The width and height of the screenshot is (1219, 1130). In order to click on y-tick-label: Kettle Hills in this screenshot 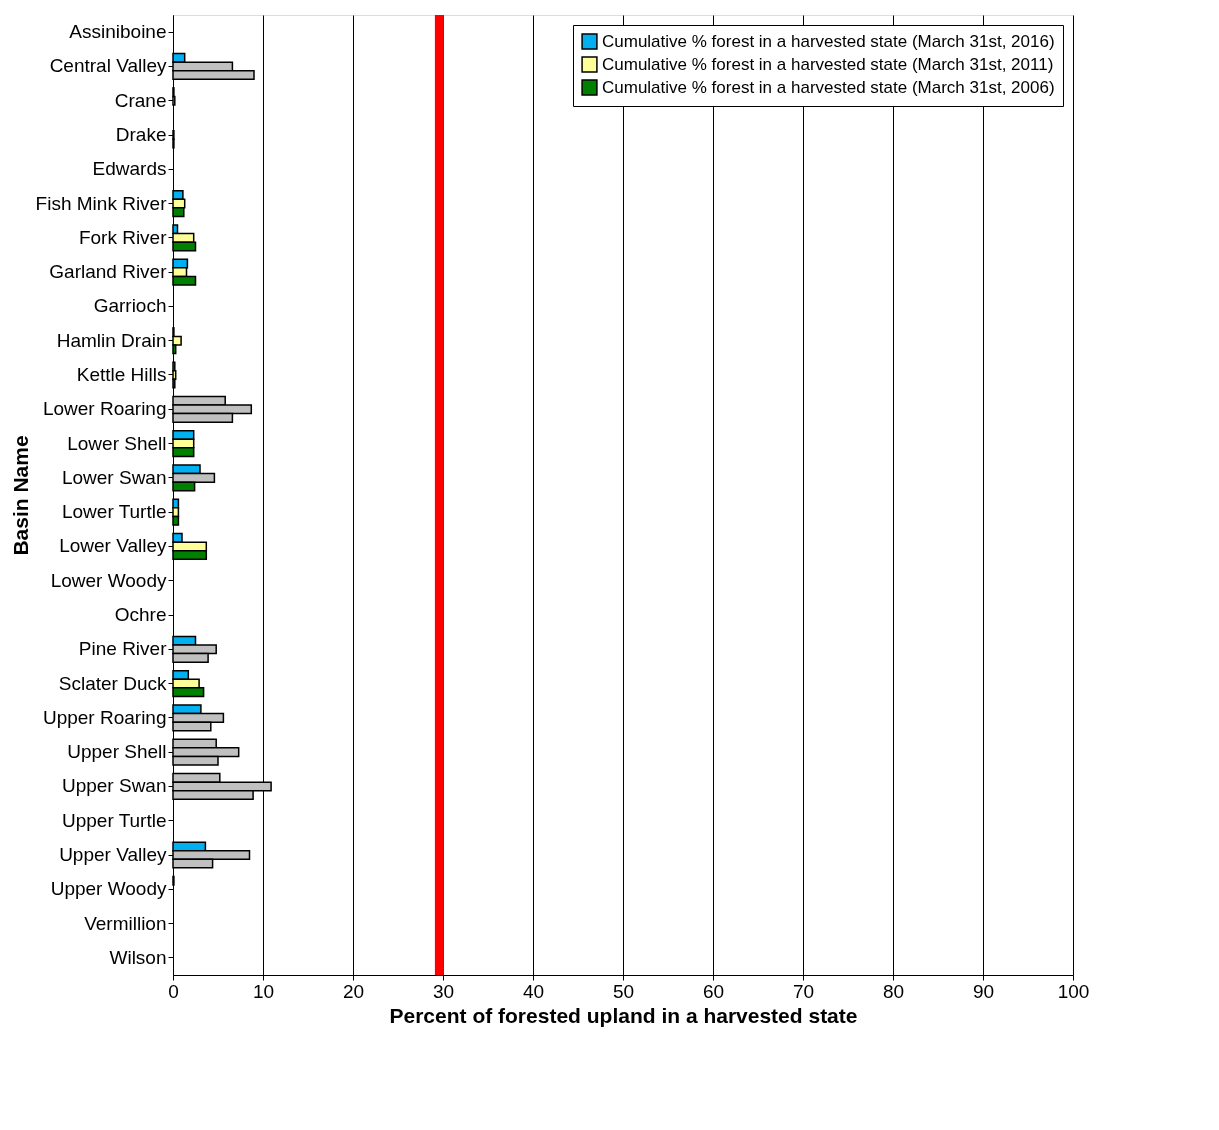, I will do `click(121, 374)`.